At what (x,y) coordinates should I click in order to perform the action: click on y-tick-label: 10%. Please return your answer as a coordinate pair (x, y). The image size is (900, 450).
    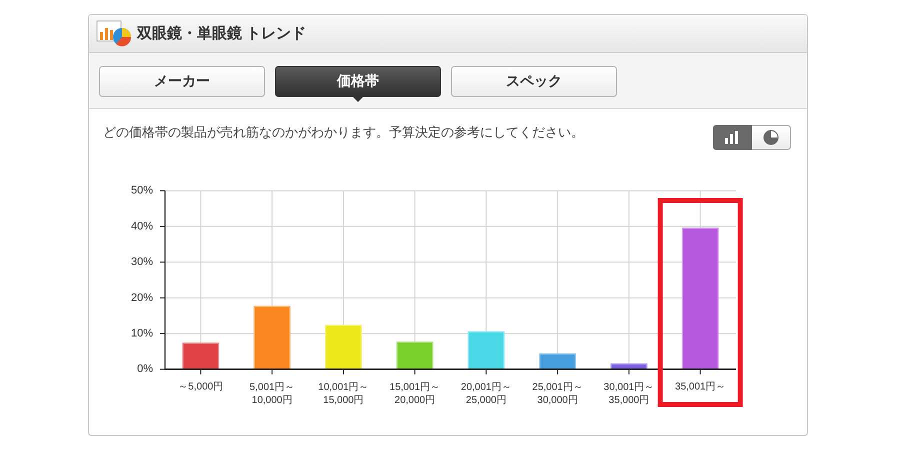
    Looking at the image, I should click on (142, 333).